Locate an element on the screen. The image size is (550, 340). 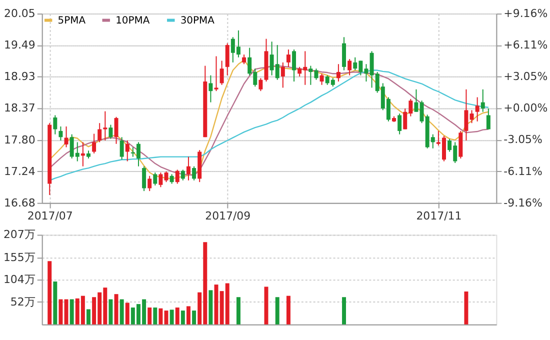
y2-tick-label: -9.16% is located at coordinates (523, 203).